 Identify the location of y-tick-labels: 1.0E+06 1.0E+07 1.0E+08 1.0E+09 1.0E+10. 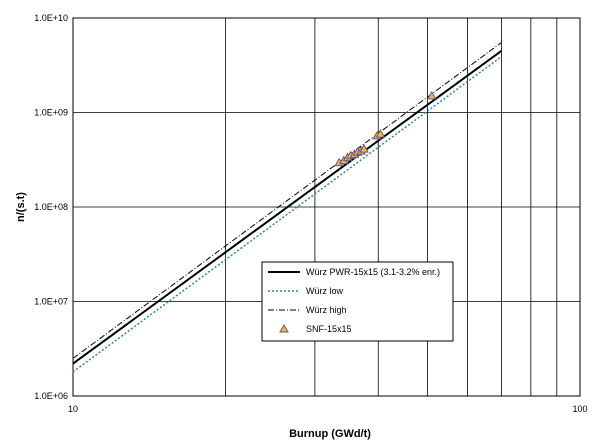
(51, 207).